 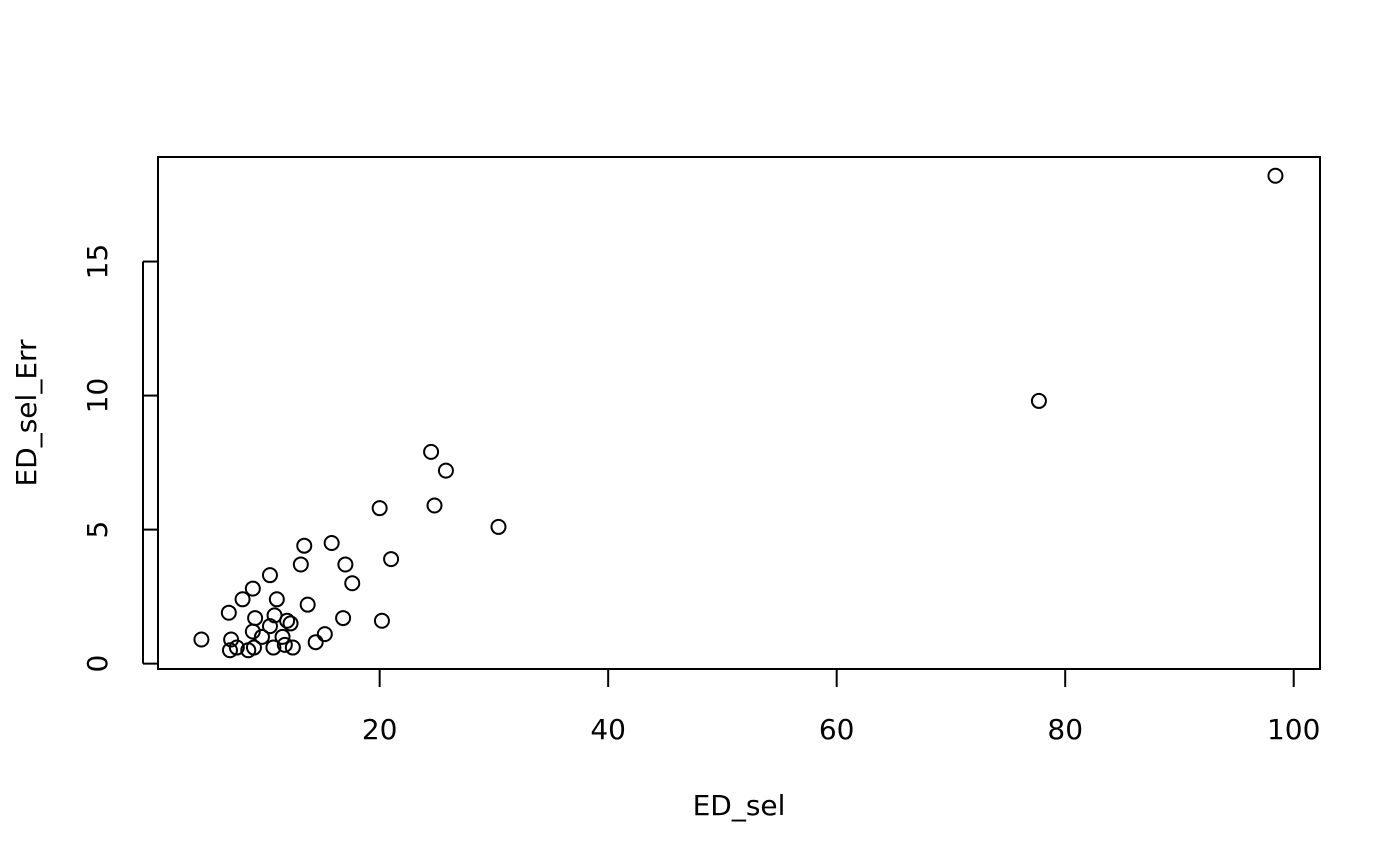 I want to click on x-axis-label: ED_sel, so click(x=739, y=805).